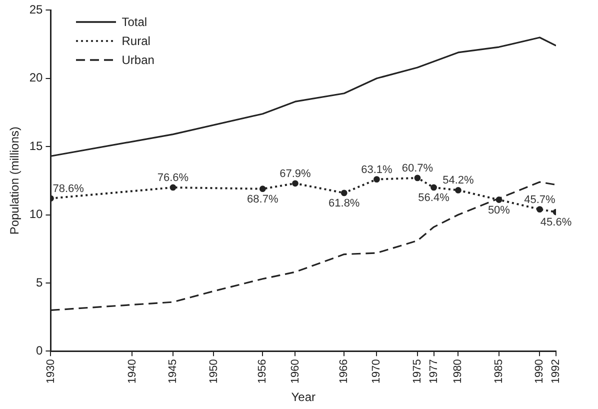 The width and height of the screenshot is (598, 409). Describe the element at coordinates (173, 178) in the screenshot. I see `annotation: 76.6%` at that location.